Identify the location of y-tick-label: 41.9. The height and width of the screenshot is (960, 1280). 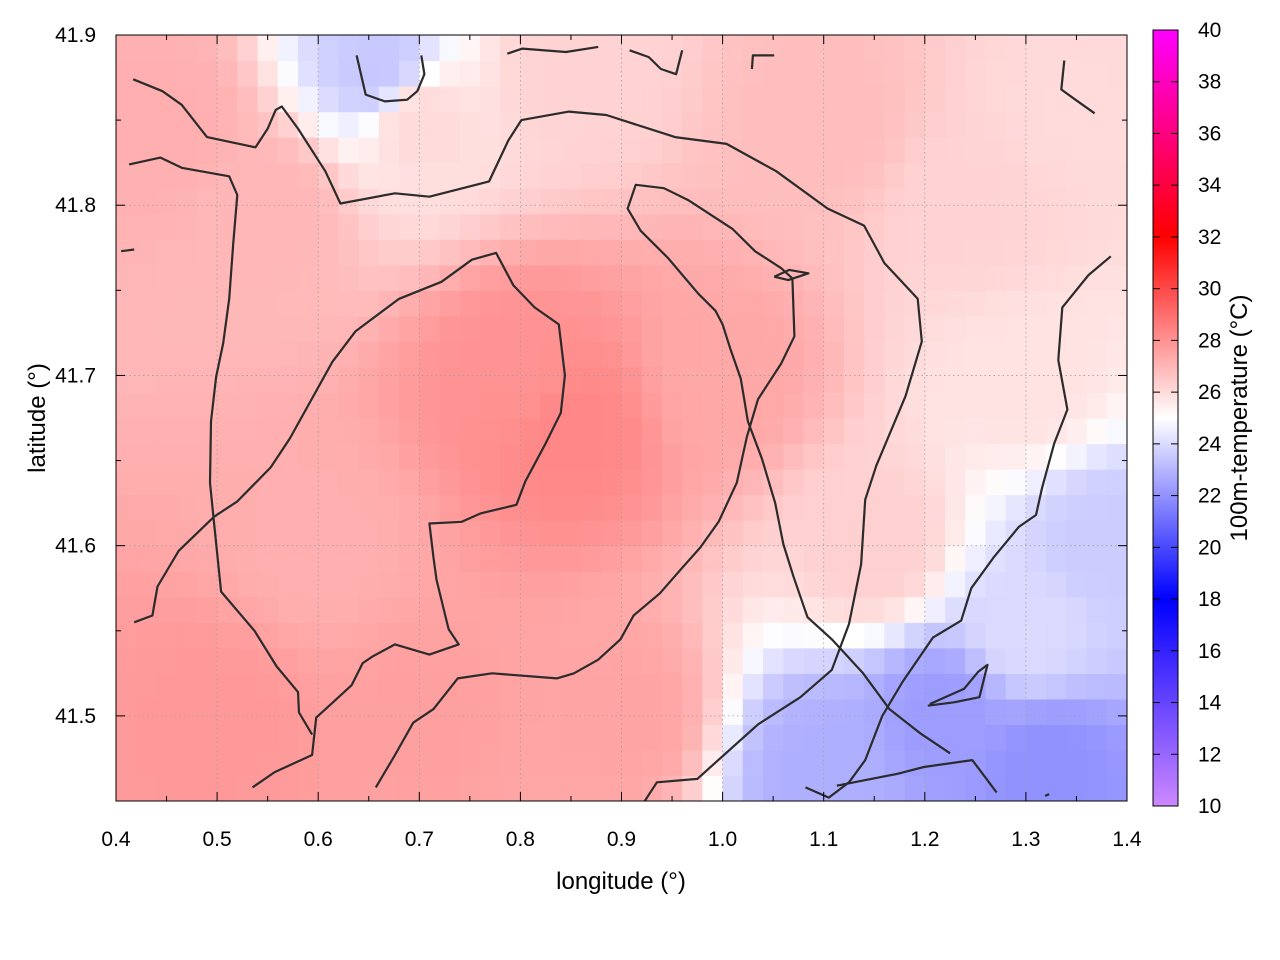
(75, 35).